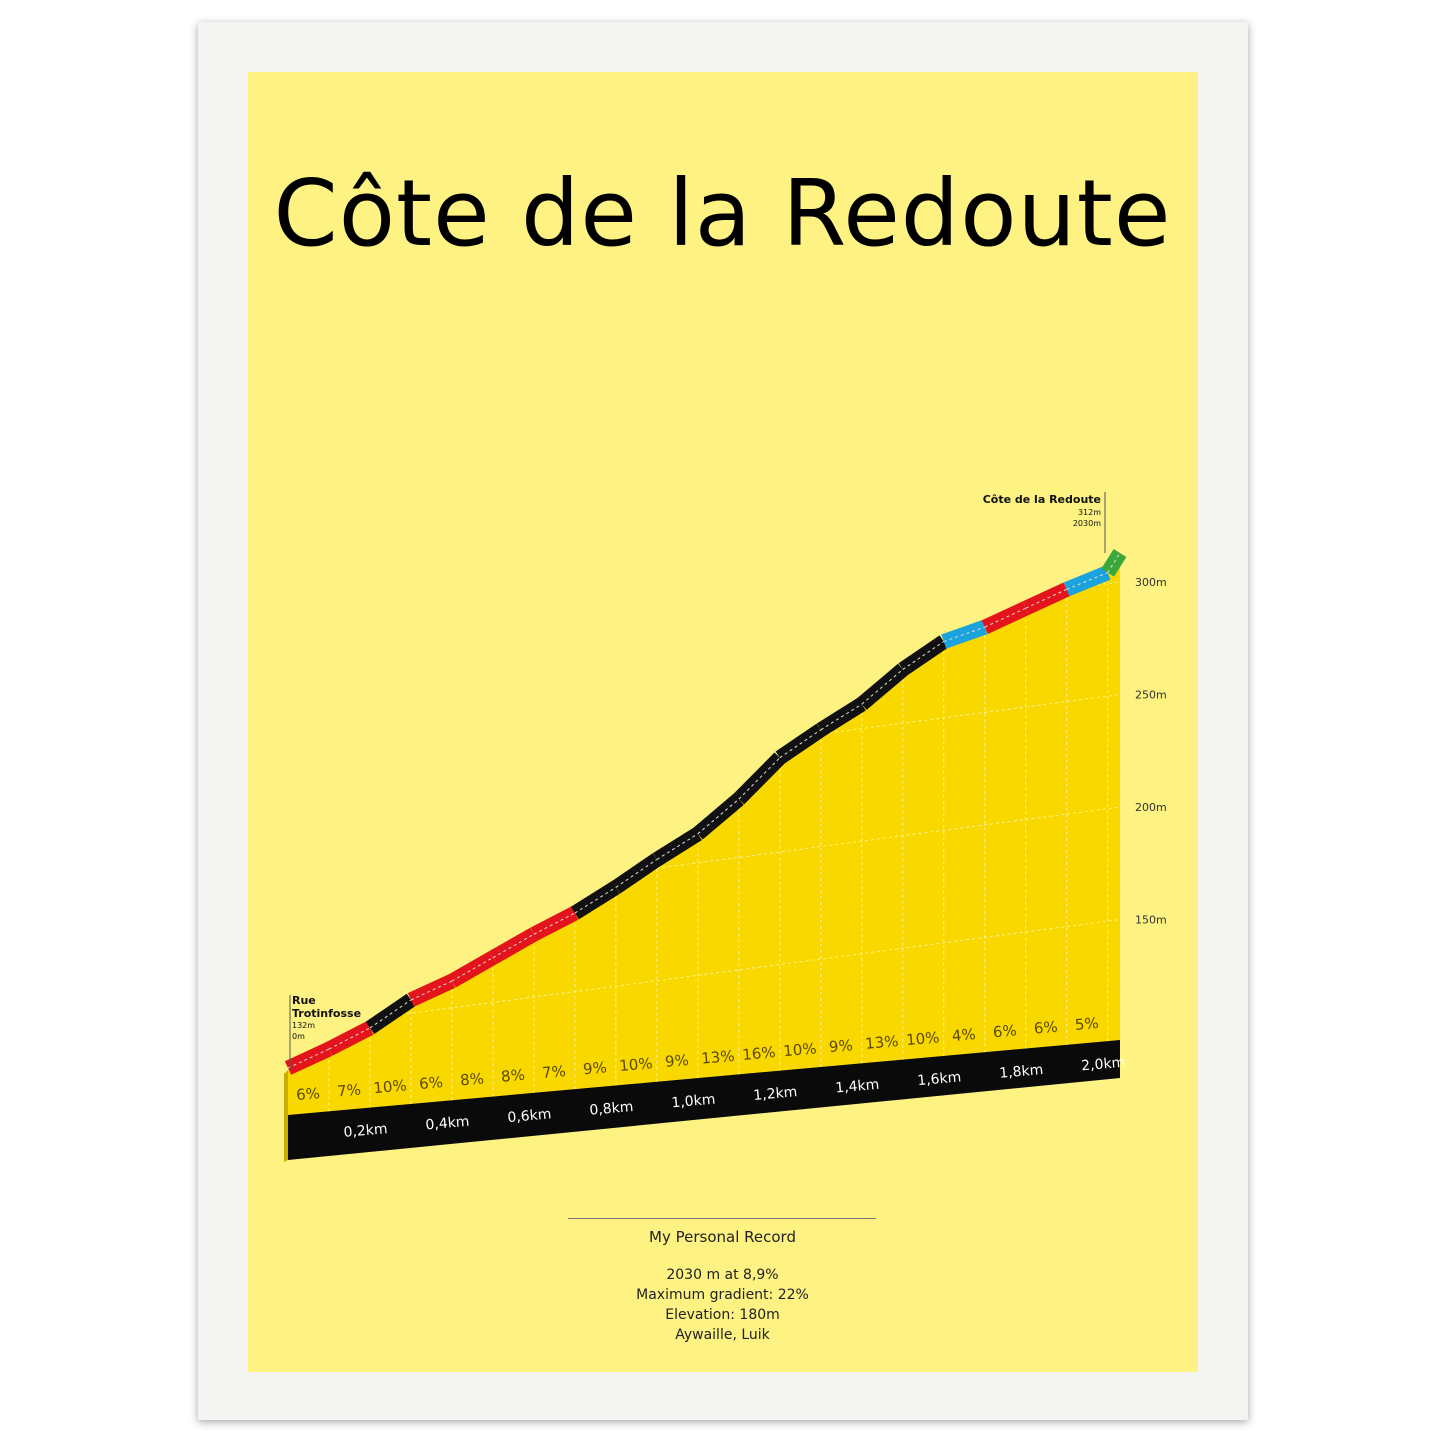 The height and width of the screenshot is (1445, 1445). Describe the element at coordinates (1151, 807) in the screenshot. I see `elevation-tick-label: 200m` at that location.